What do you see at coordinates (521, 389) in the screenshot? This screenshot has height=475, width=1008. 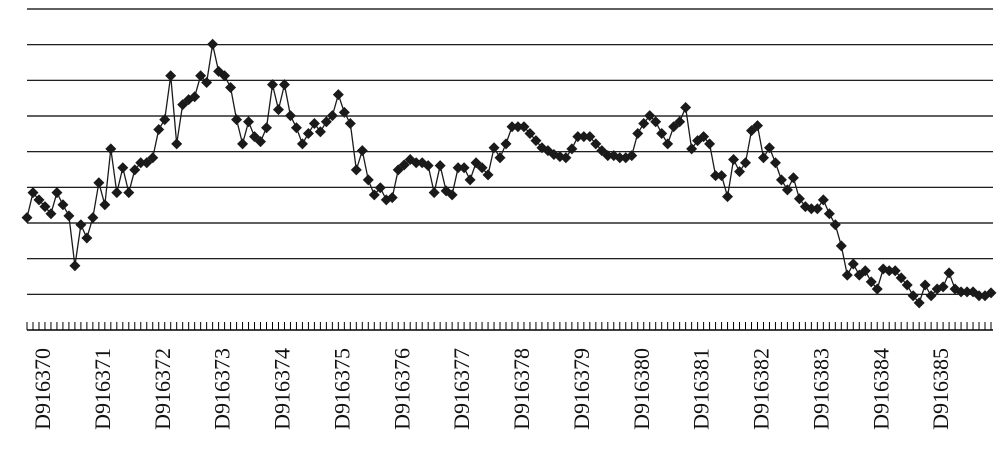 I see `x-tick-label: D916378` at bounding box center [521, 389].